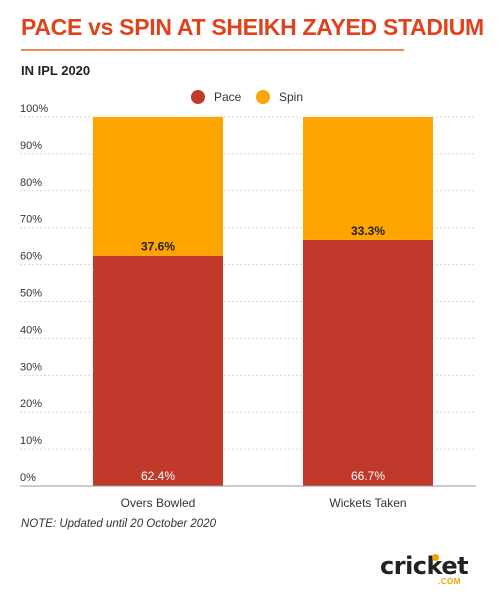  What do you see at coordinates (212, 50) in the screenshot?
I see `title-underline` at bounding box center [212, 50].